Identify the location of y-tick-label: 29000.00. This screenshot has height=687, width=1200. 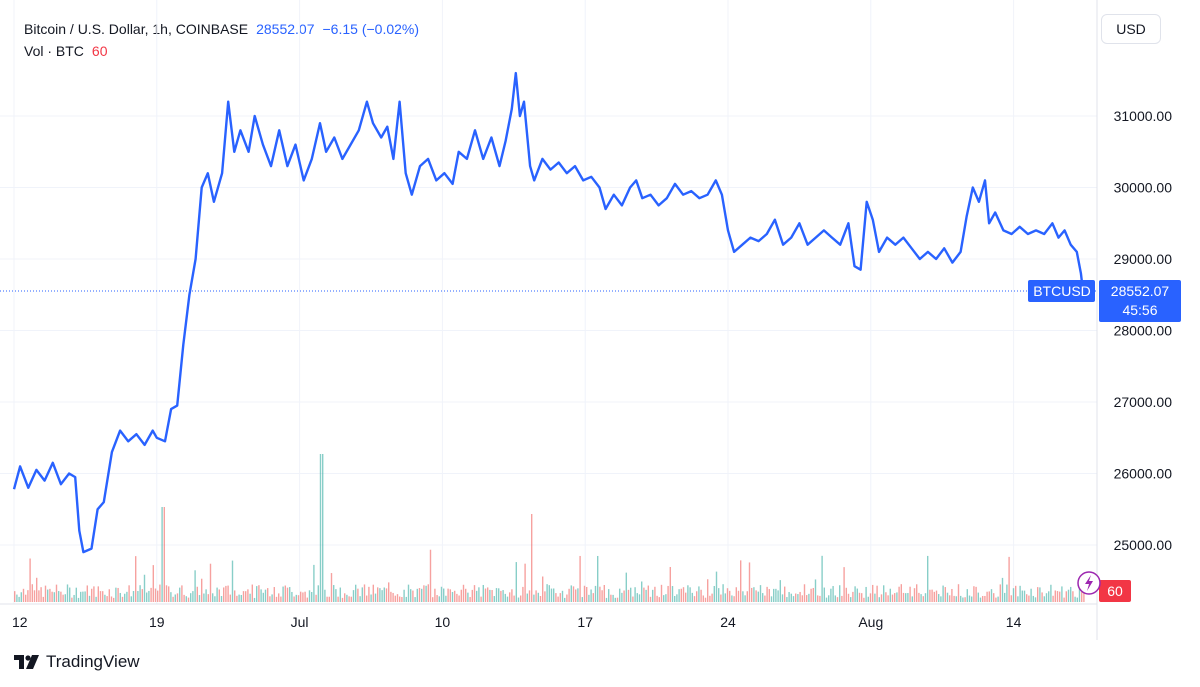
(1143, 259).